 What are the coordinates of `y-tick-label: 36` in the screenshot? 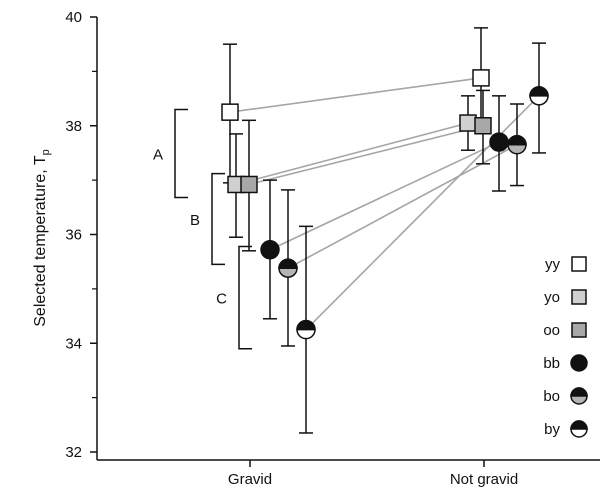 It's located at (73, 235).